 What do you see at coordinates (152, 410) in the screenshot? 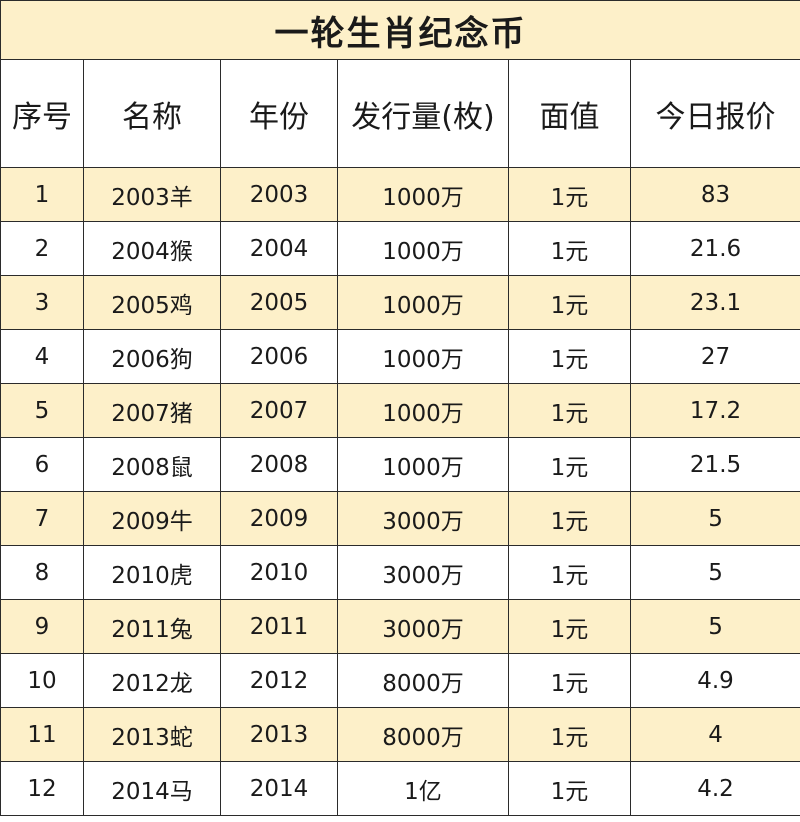
I see `cell-name: 2007猪` at bounding box center [152, 410].